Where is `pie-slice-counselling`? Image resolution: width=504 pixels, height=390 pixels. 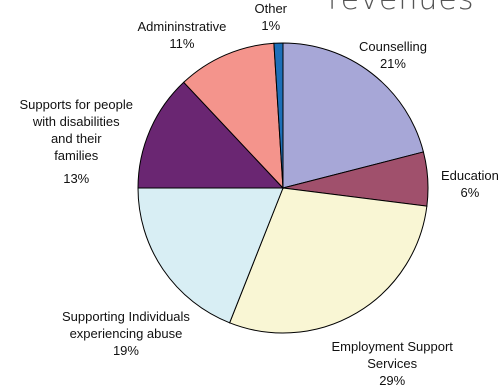 pie-slice-counselling is located at coordinates (353, 115).